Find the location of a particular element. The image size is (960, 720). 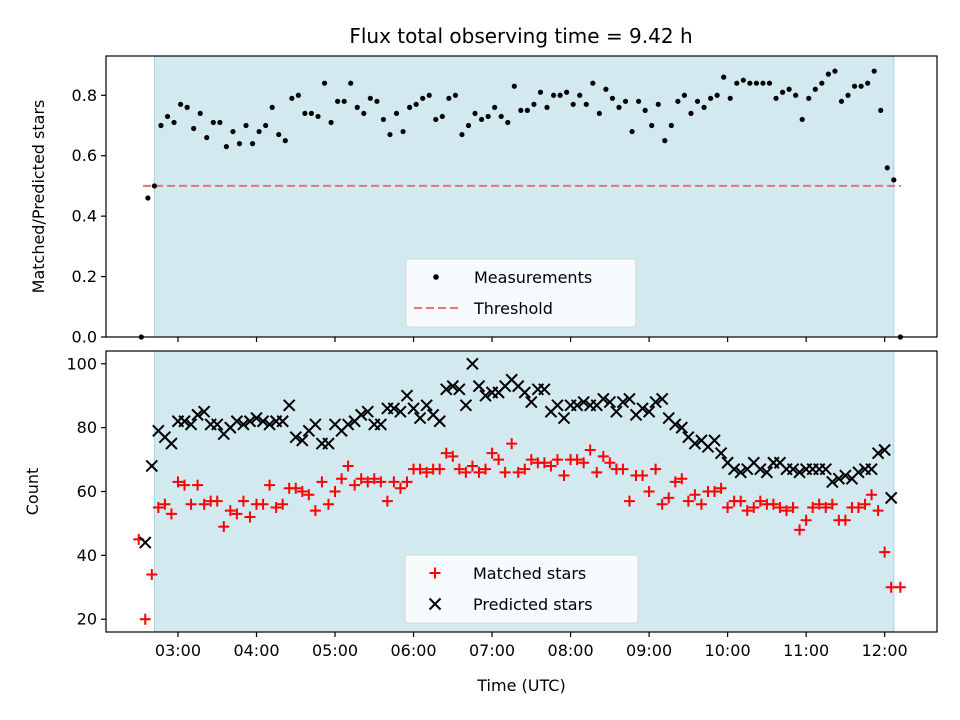

x-axis-label: Time (UTC) is located at coordinates (520, 685).